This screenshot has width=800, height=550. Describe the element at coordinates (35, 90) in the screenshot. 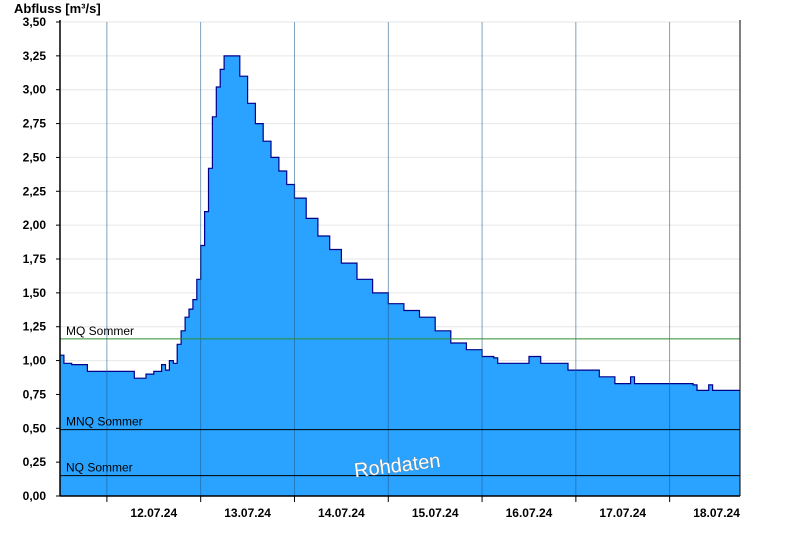

I see `y-tick-label: 3,00` at that location.